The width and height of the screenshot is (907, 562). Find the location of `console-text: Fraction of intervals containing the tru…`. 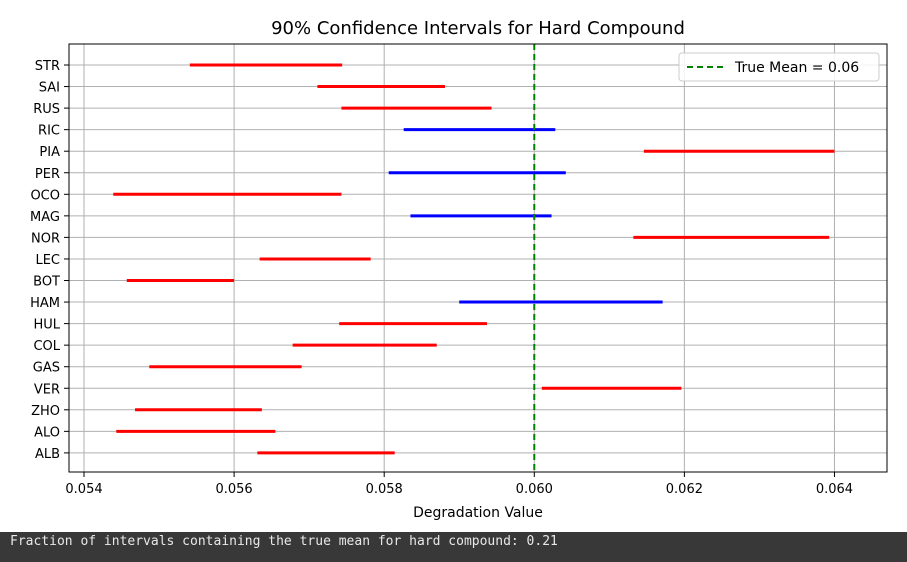

console-text: Fraction of intervals containing the tru… is located at coordinates (284, 541).